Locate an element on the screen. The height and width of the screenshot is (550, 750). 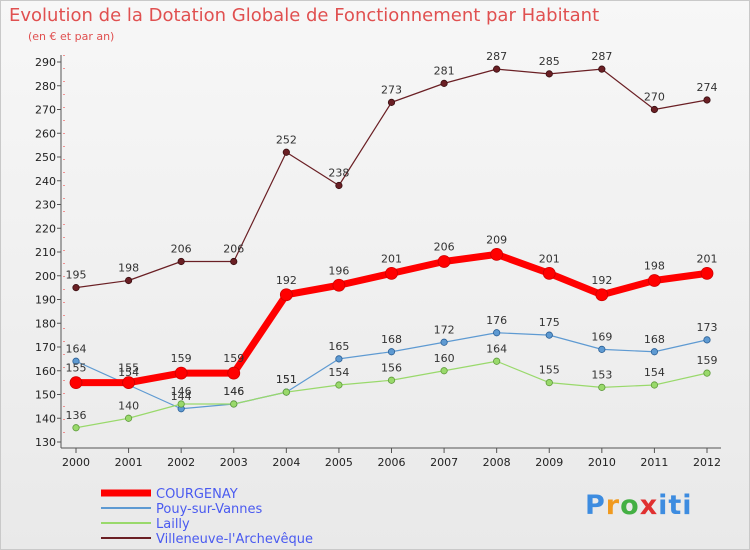
y-tick-label: 210 is located at coordinates (45, 252).